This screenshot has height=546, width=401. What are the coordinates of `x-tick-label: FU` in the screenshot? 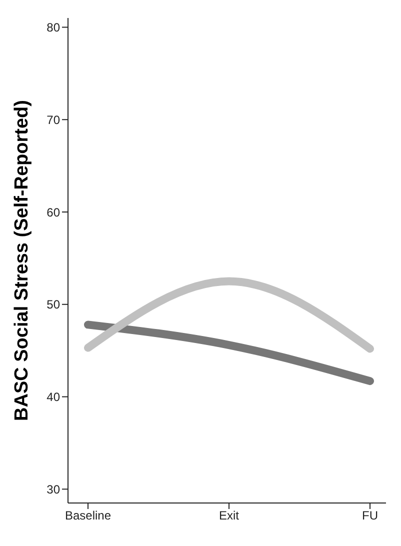 It's located at (370, 515).